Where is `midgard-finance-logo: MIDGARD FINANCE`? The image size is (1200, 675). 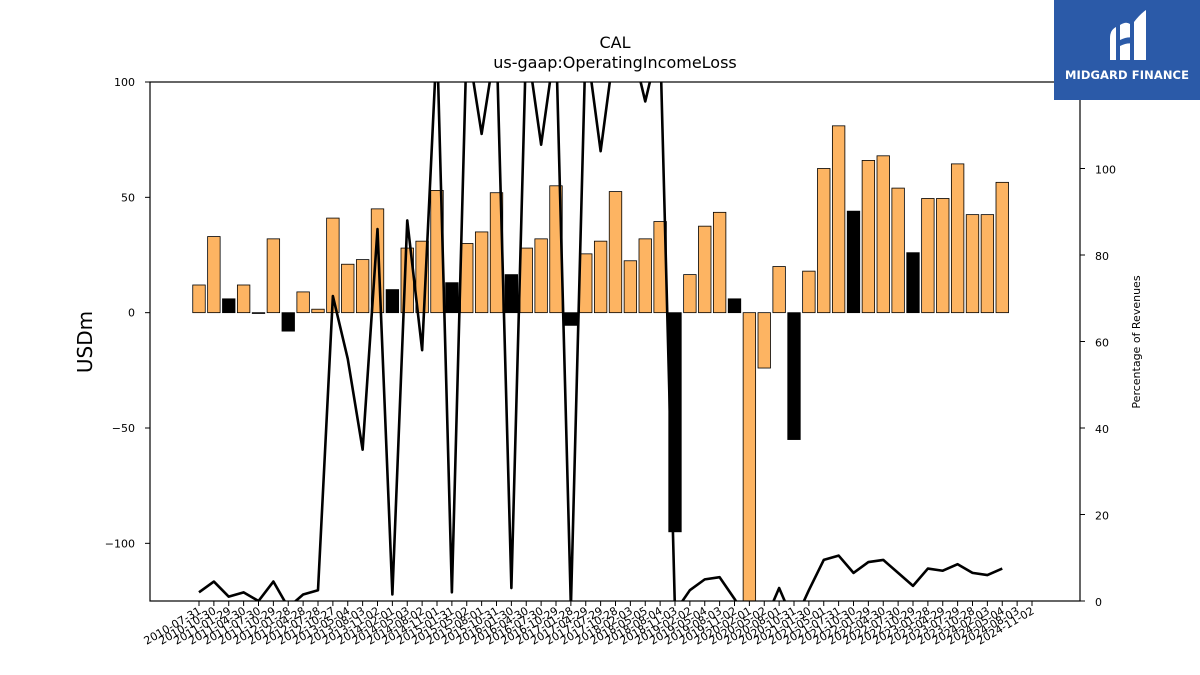
midgard-finance-logo: MIDGARD FINANCE is located at coordinates (1127, 50).